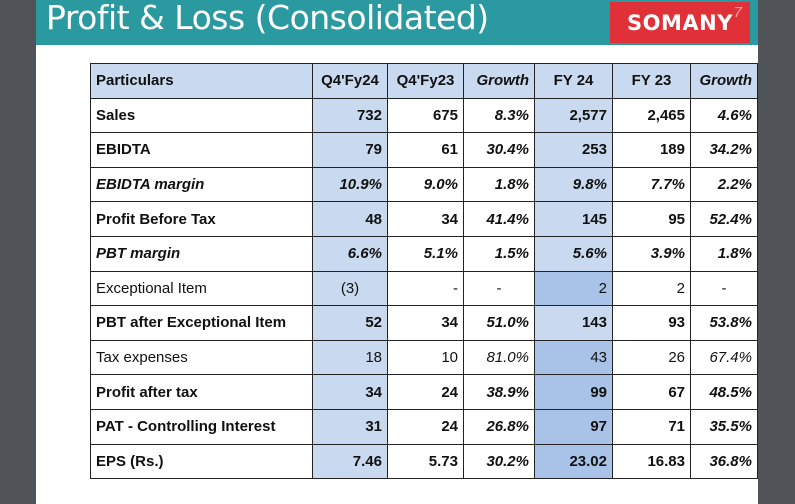  What do you see at coordinates (651, 184) in the screenshot?
I see `cell-fy23: 7.7%` at bounding box center [651, 184].